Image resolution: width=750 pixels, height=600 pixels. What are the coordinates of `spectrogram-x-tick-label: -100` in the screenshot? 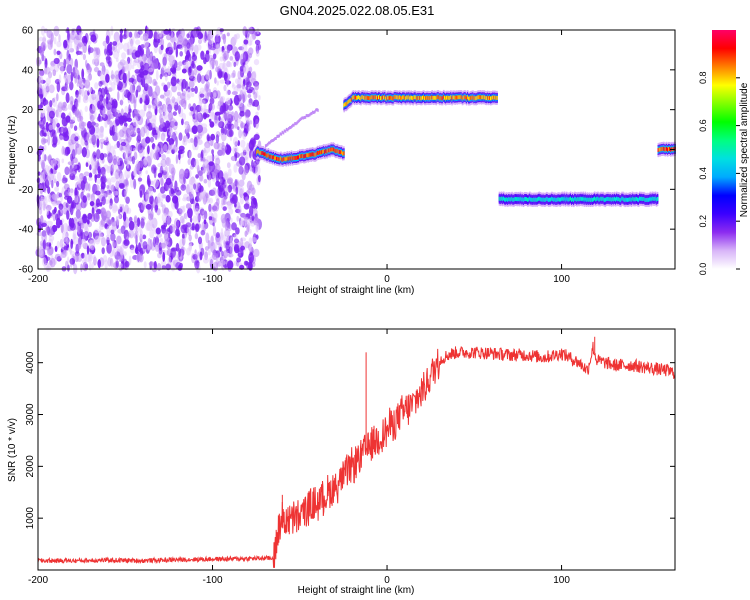 It's located at (213, 279).